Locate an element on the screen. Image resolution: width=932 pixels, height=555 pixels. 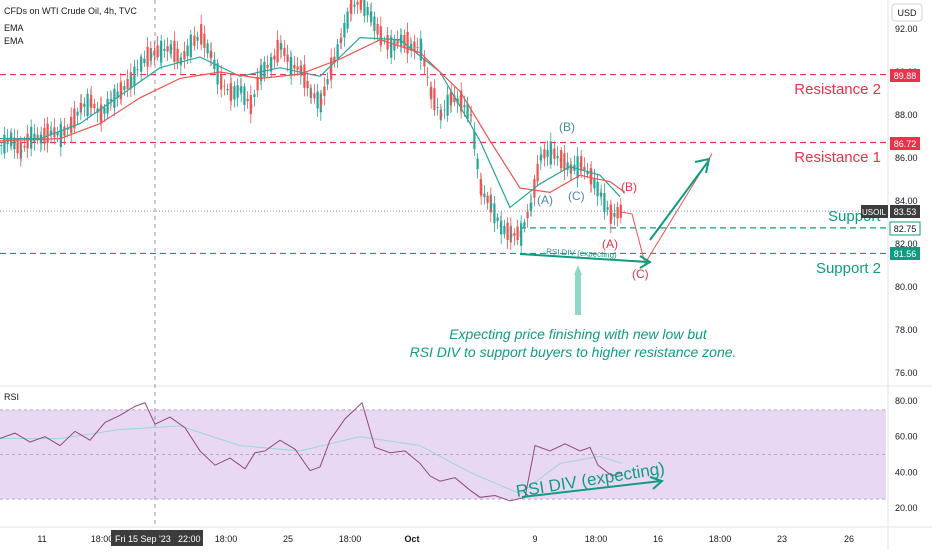
ema-legend-1: EMA is located at coordinates (14, 28).